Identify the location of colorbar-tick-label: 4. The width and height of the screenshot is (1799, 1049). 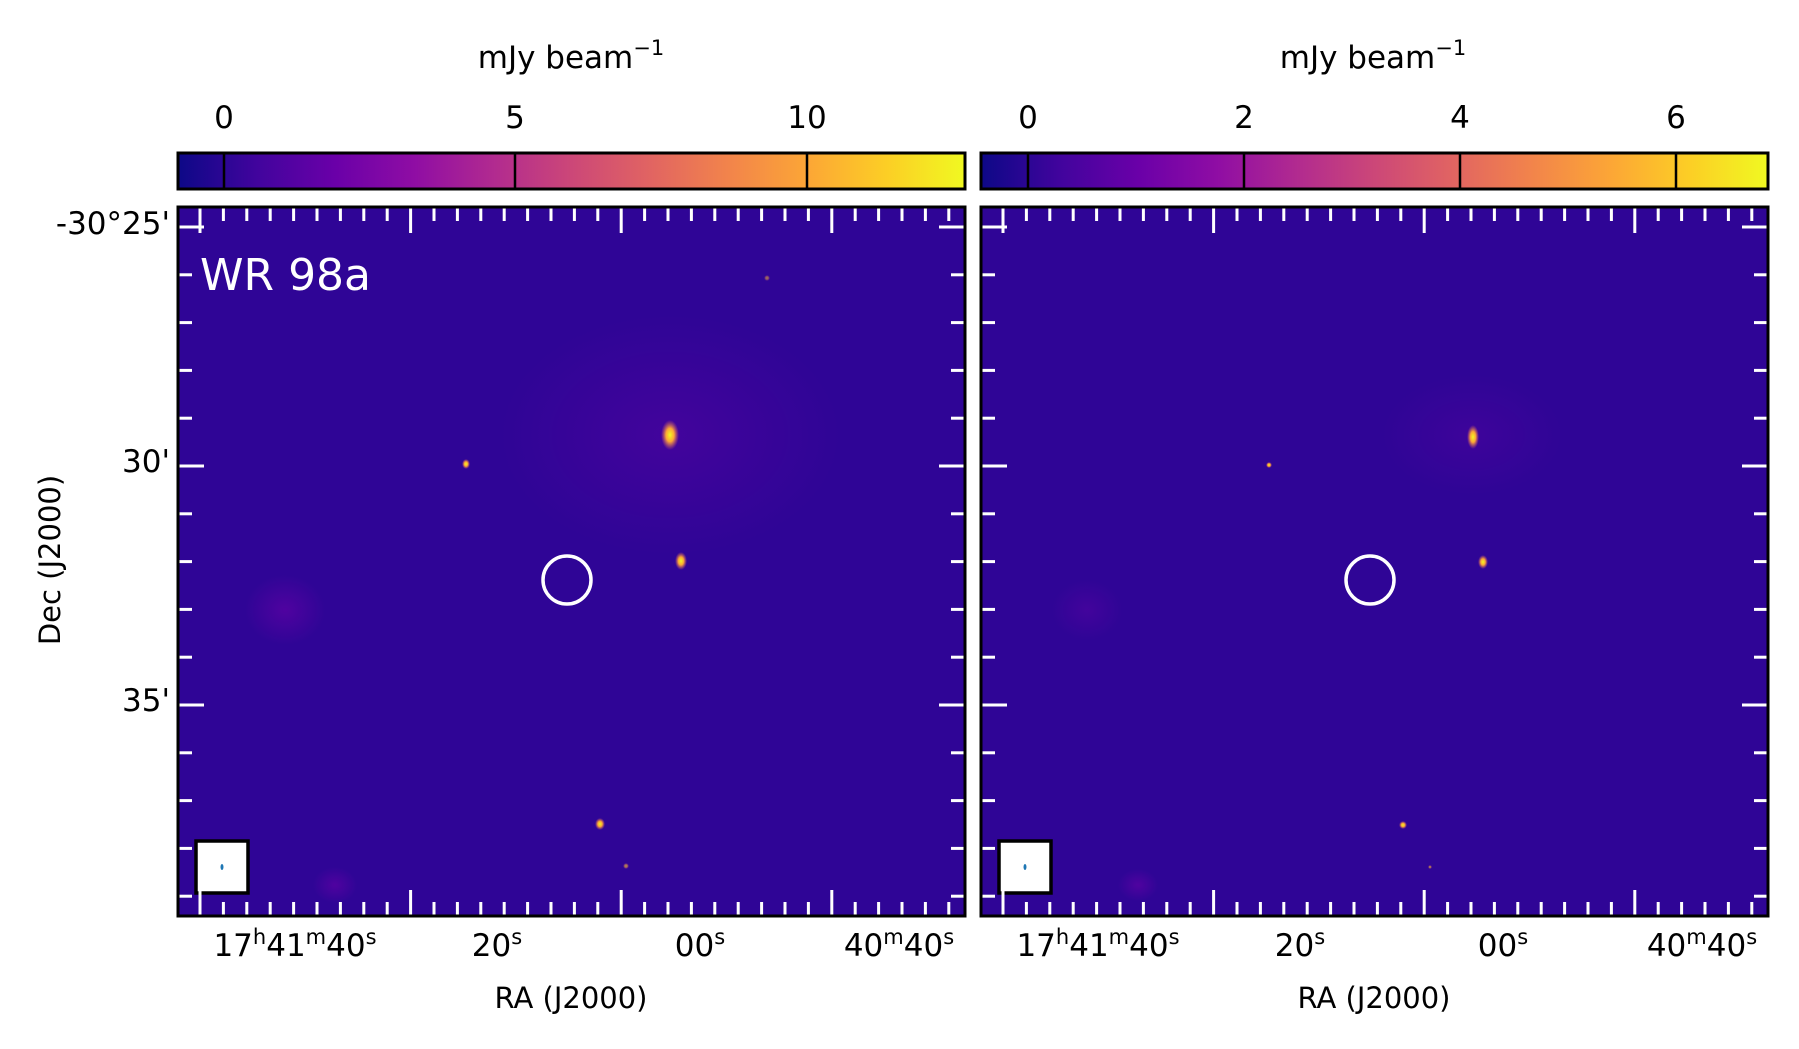
(1460, 118).